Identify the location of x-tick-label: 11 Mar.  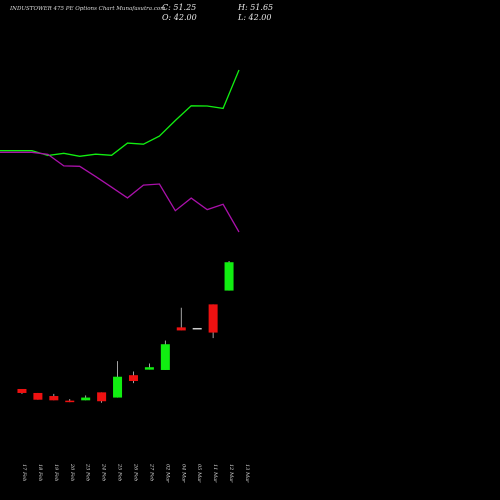
(215, 473).